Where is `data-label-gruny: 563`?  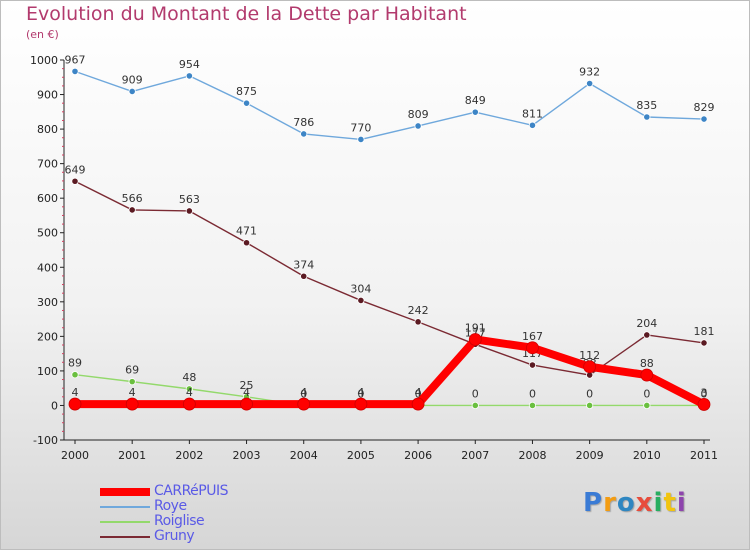
data-label-gruny: 563 is located at coordinates (189, 199).